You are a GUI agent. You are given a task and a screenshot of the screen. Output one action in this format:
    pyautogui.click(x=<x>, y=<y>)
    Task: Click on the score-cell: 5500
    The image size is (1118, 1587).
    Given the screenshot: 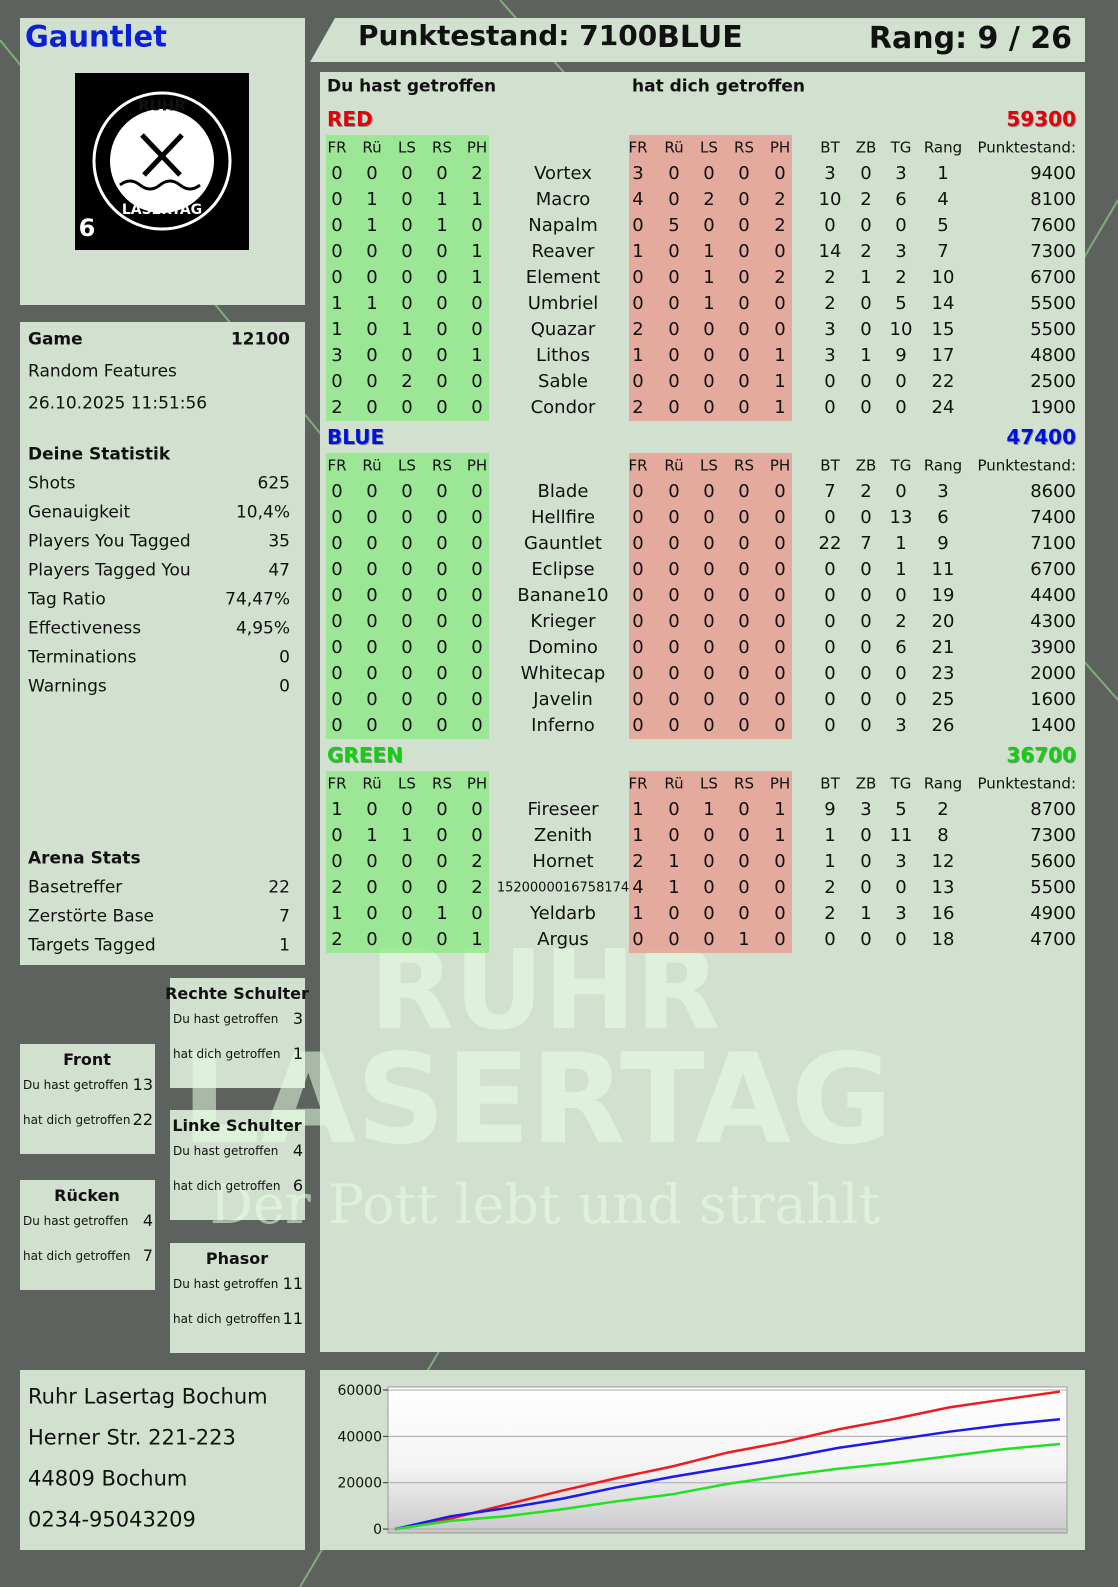 What is the action you would take?
    pyautogui.click(x=1053, y=887)
    